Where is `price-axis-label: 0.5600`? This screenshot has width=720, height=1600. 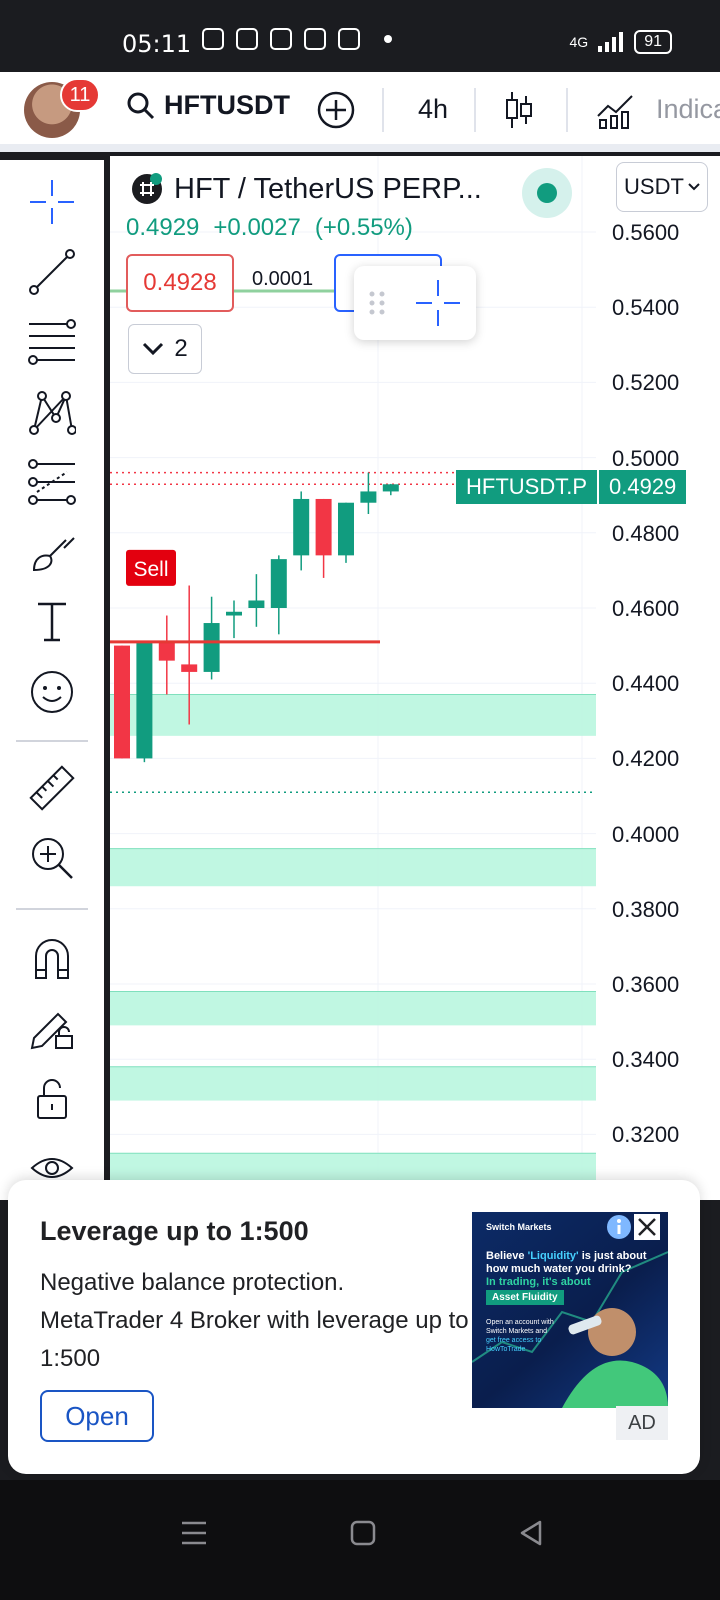 price-axis-label: 0.5600 is located at coordinates (646, 232).